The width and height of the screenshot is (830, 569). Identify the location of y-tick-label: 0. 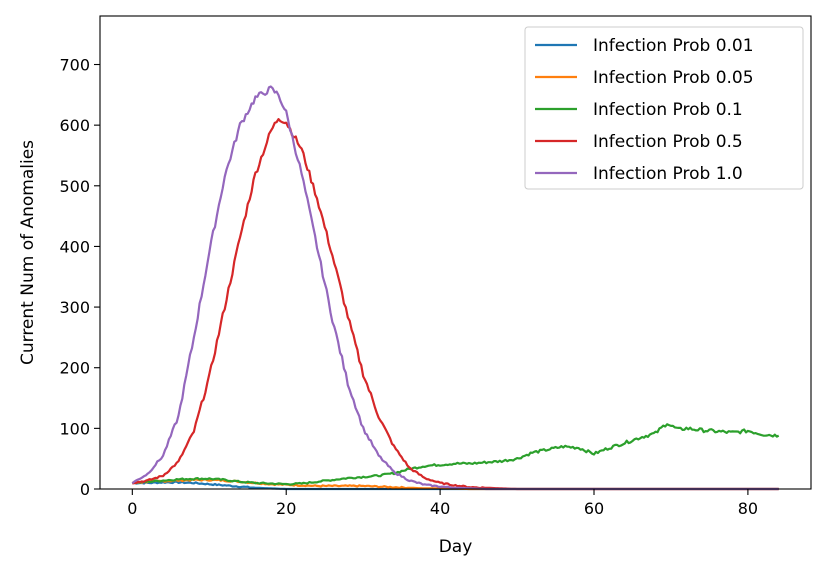
(85, 489).